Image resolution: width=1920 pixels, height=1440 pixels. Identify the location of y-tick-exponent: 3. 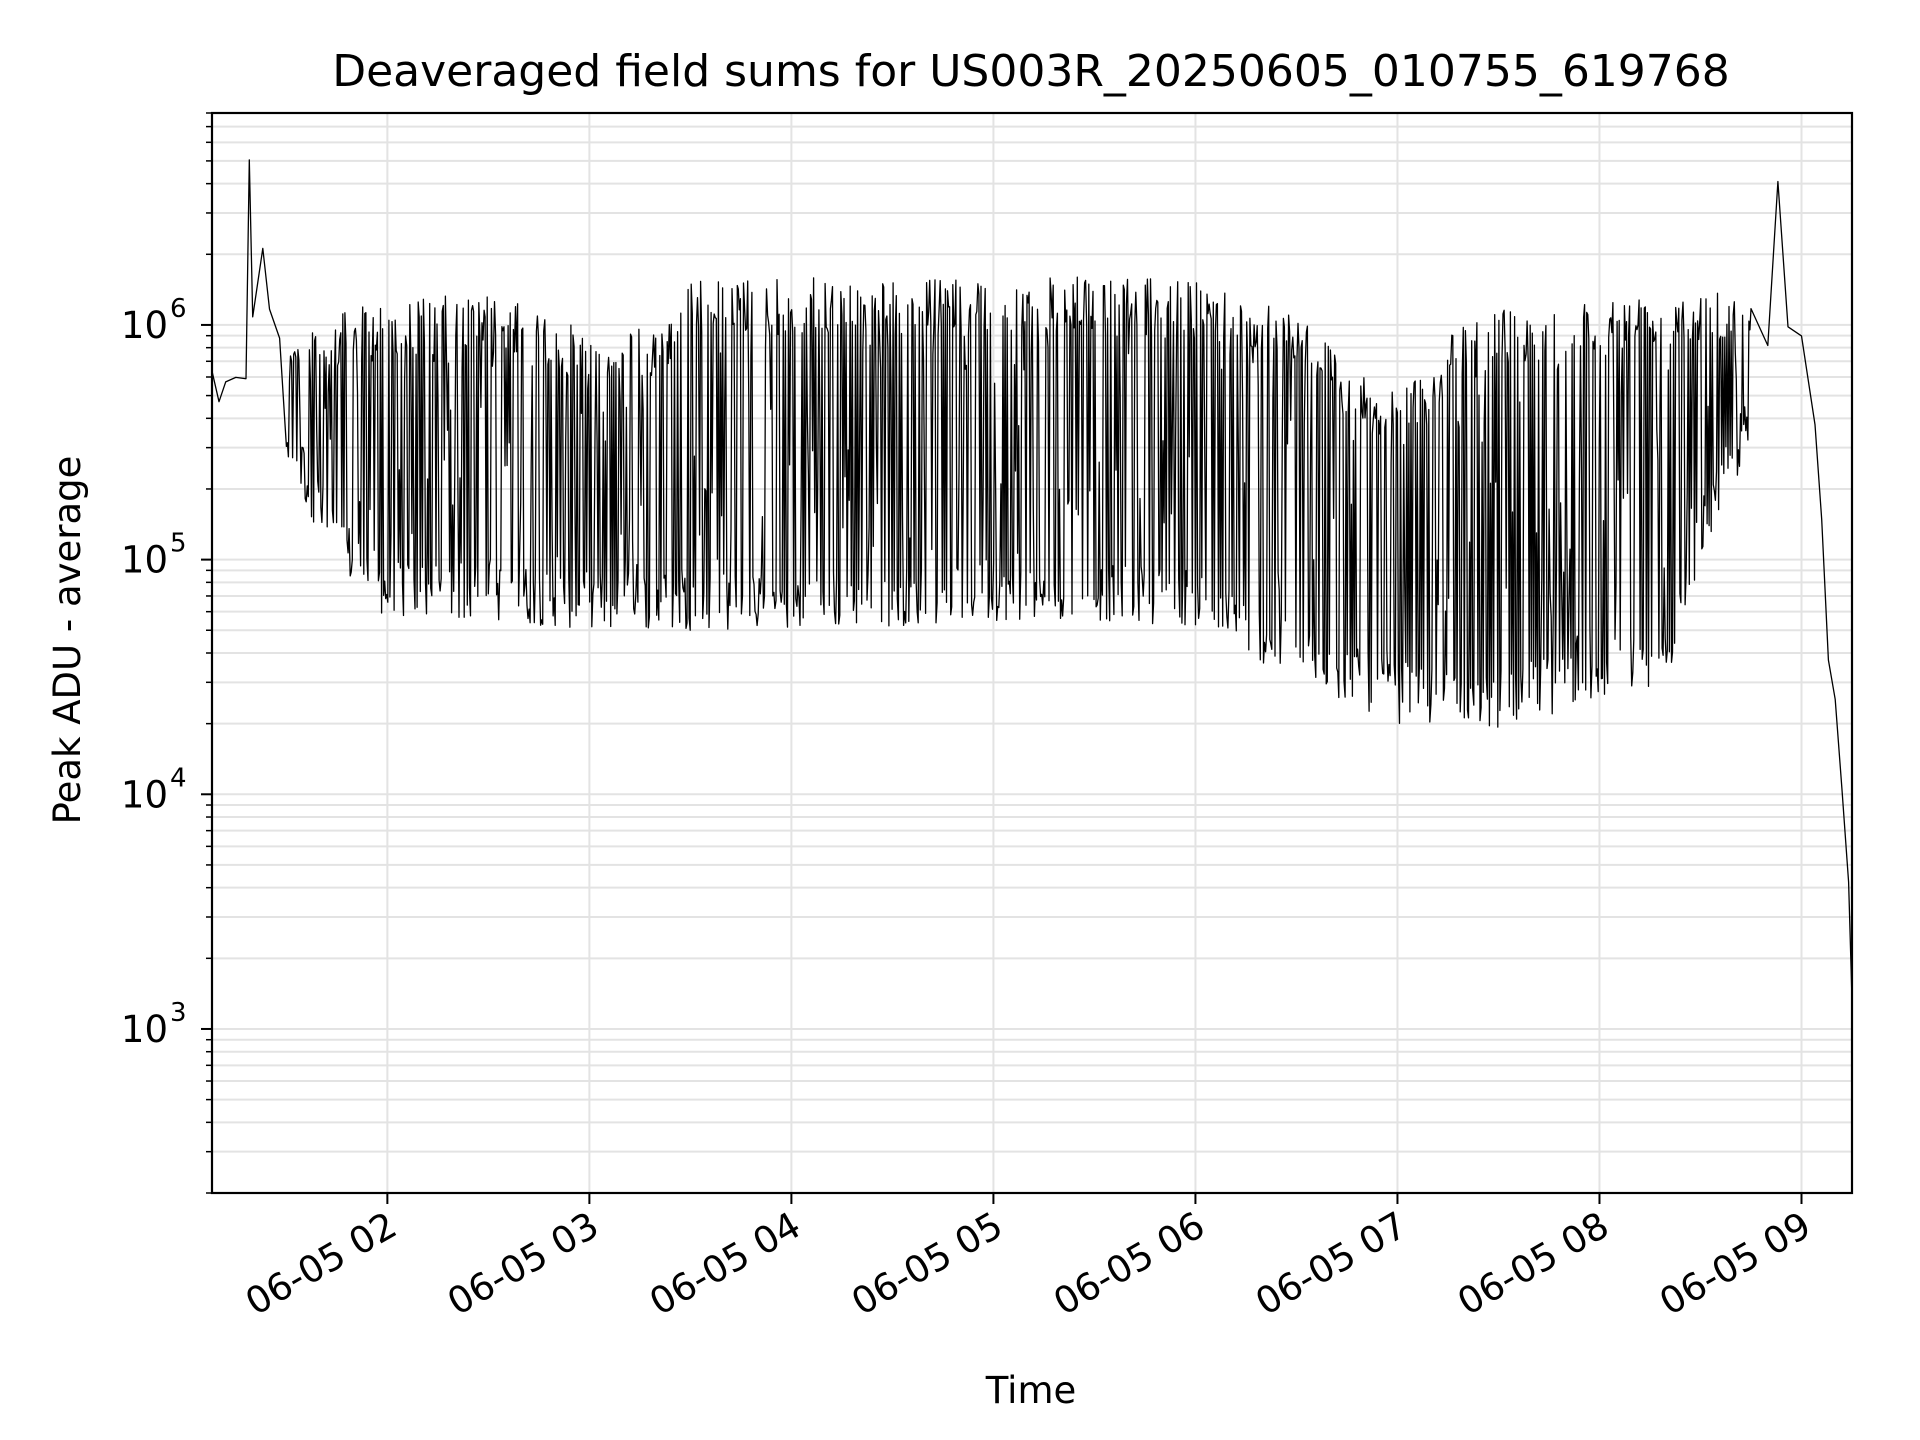
(178, 1013).